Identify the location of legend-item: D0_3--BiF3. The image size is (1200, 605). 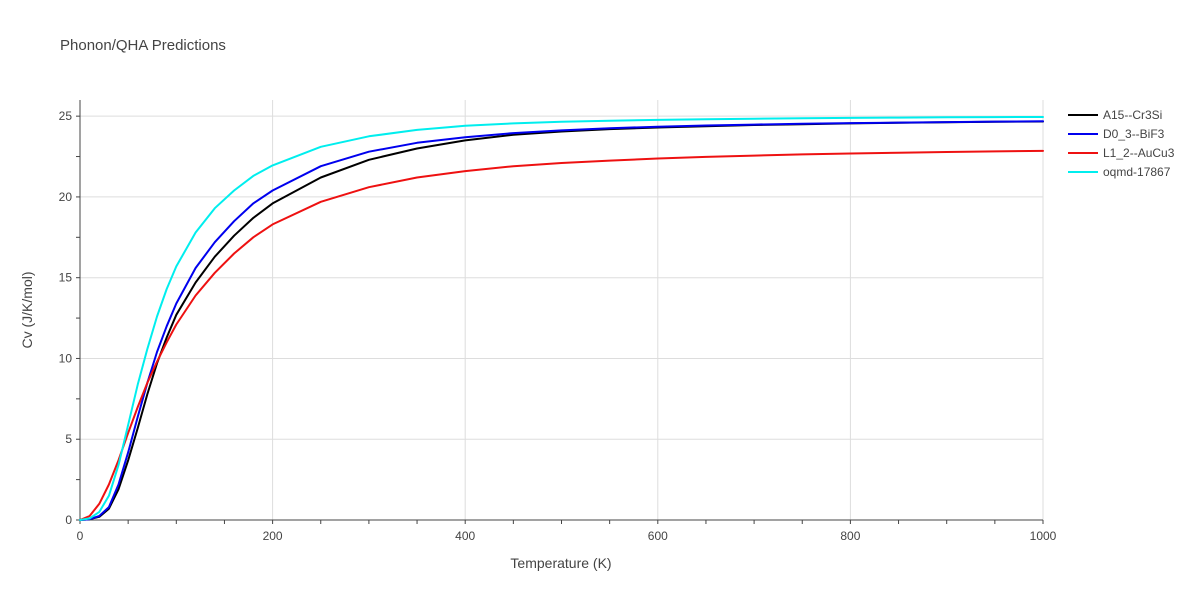
(1116, 134).